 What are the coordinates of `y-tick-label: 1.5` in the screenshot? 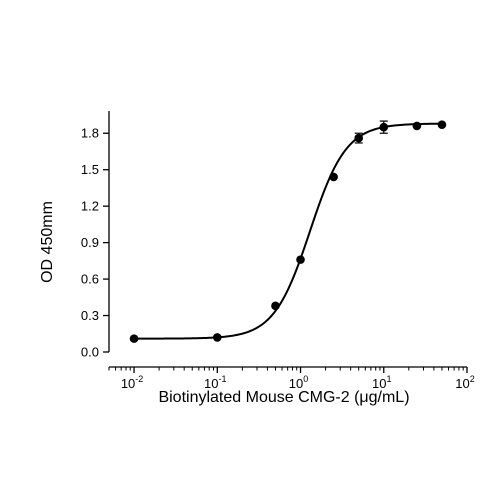 It's located at (90, 169).